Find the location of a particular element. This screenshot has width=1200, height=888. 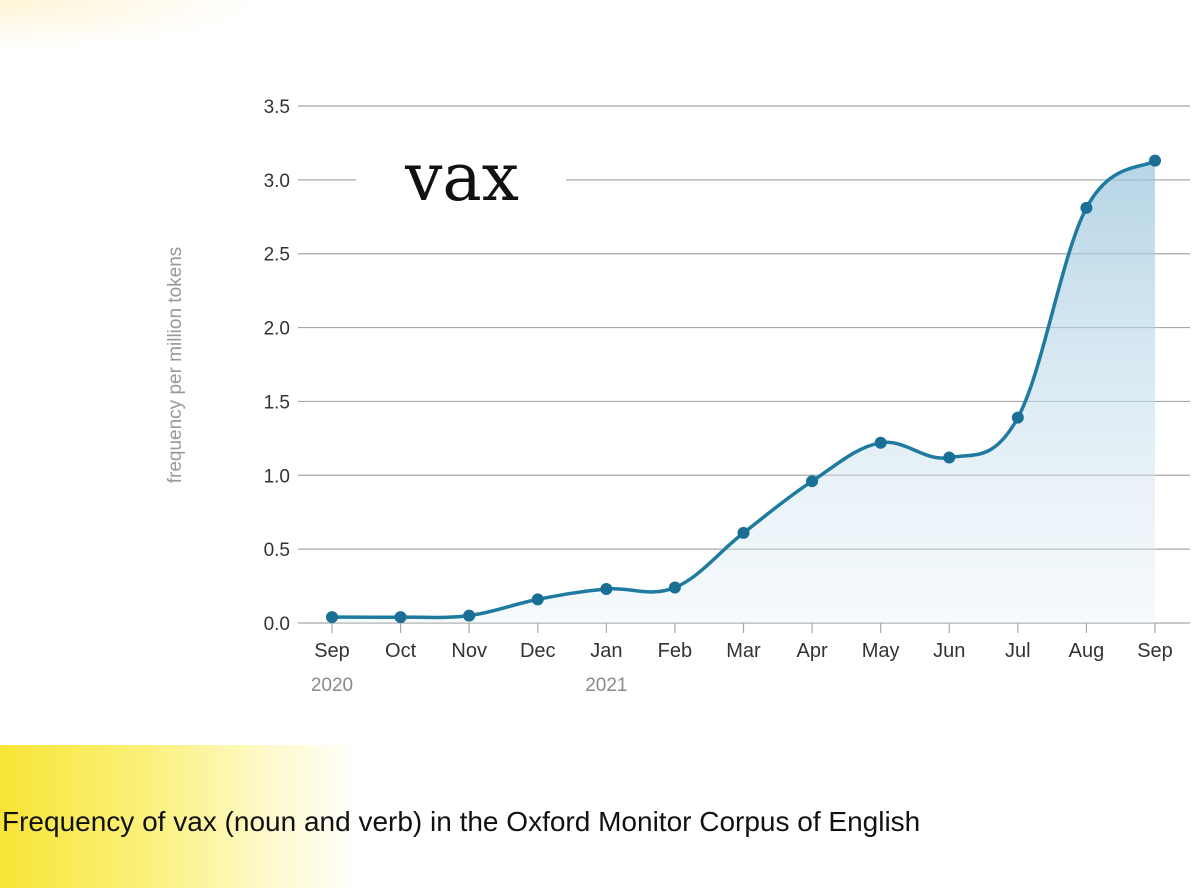

y-tick-label: 3.5 is located at coordinates (277, 107).